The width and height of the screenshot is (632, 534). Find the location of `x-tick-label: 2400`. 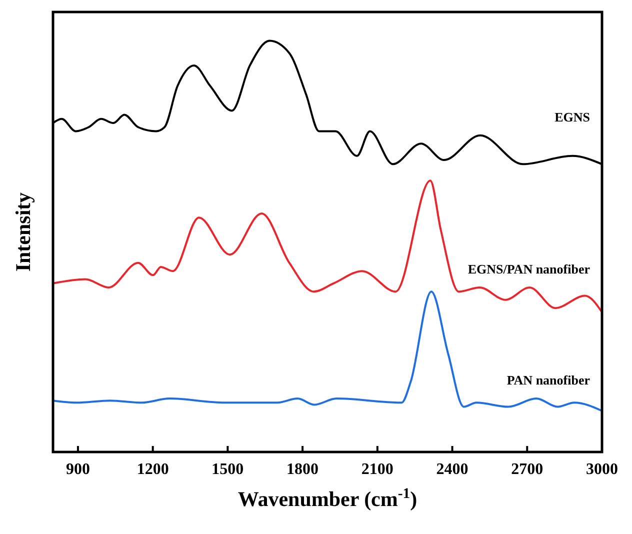

x-tick-label: 2400 is located at coordinates (452, 469).